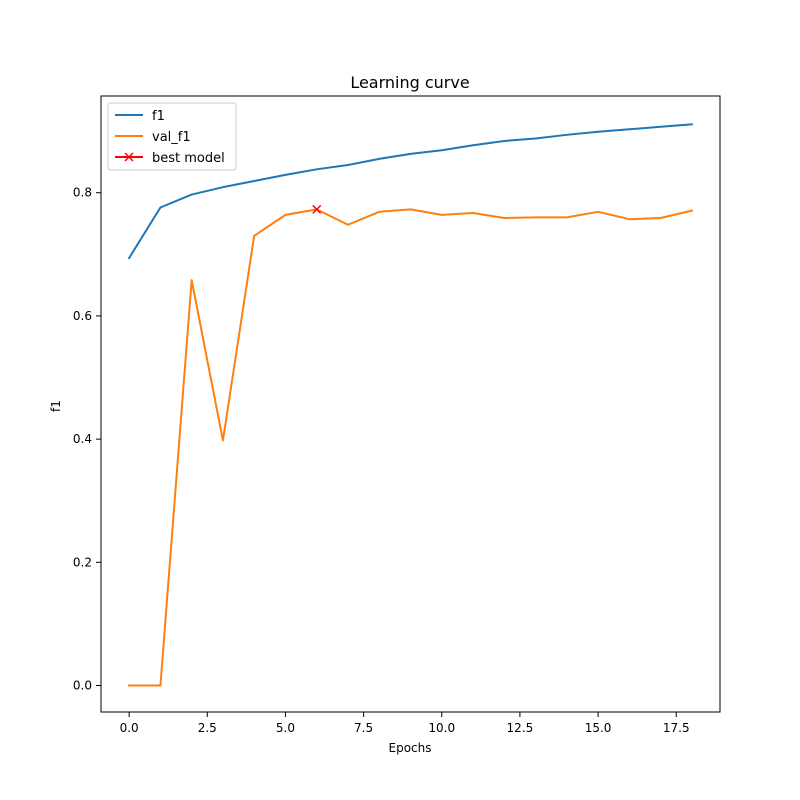 The width and height of the screenshot is (800, 800). I want to click on chart-title: Learning curve, so click(409, 82).